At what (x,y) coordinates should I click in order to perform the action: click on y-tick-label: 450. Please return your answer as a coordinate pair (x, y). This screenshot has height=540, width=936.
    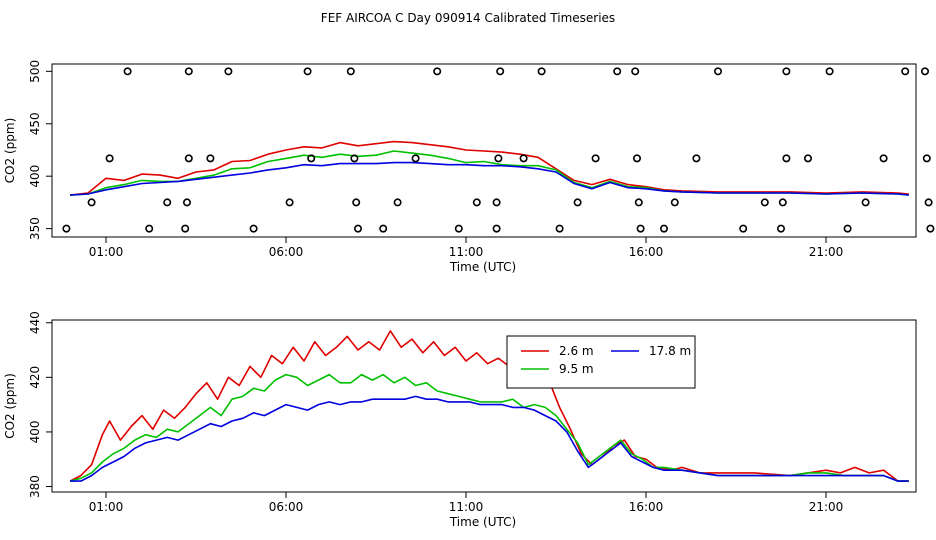
    Looking at the image, I should click on (35, 123).